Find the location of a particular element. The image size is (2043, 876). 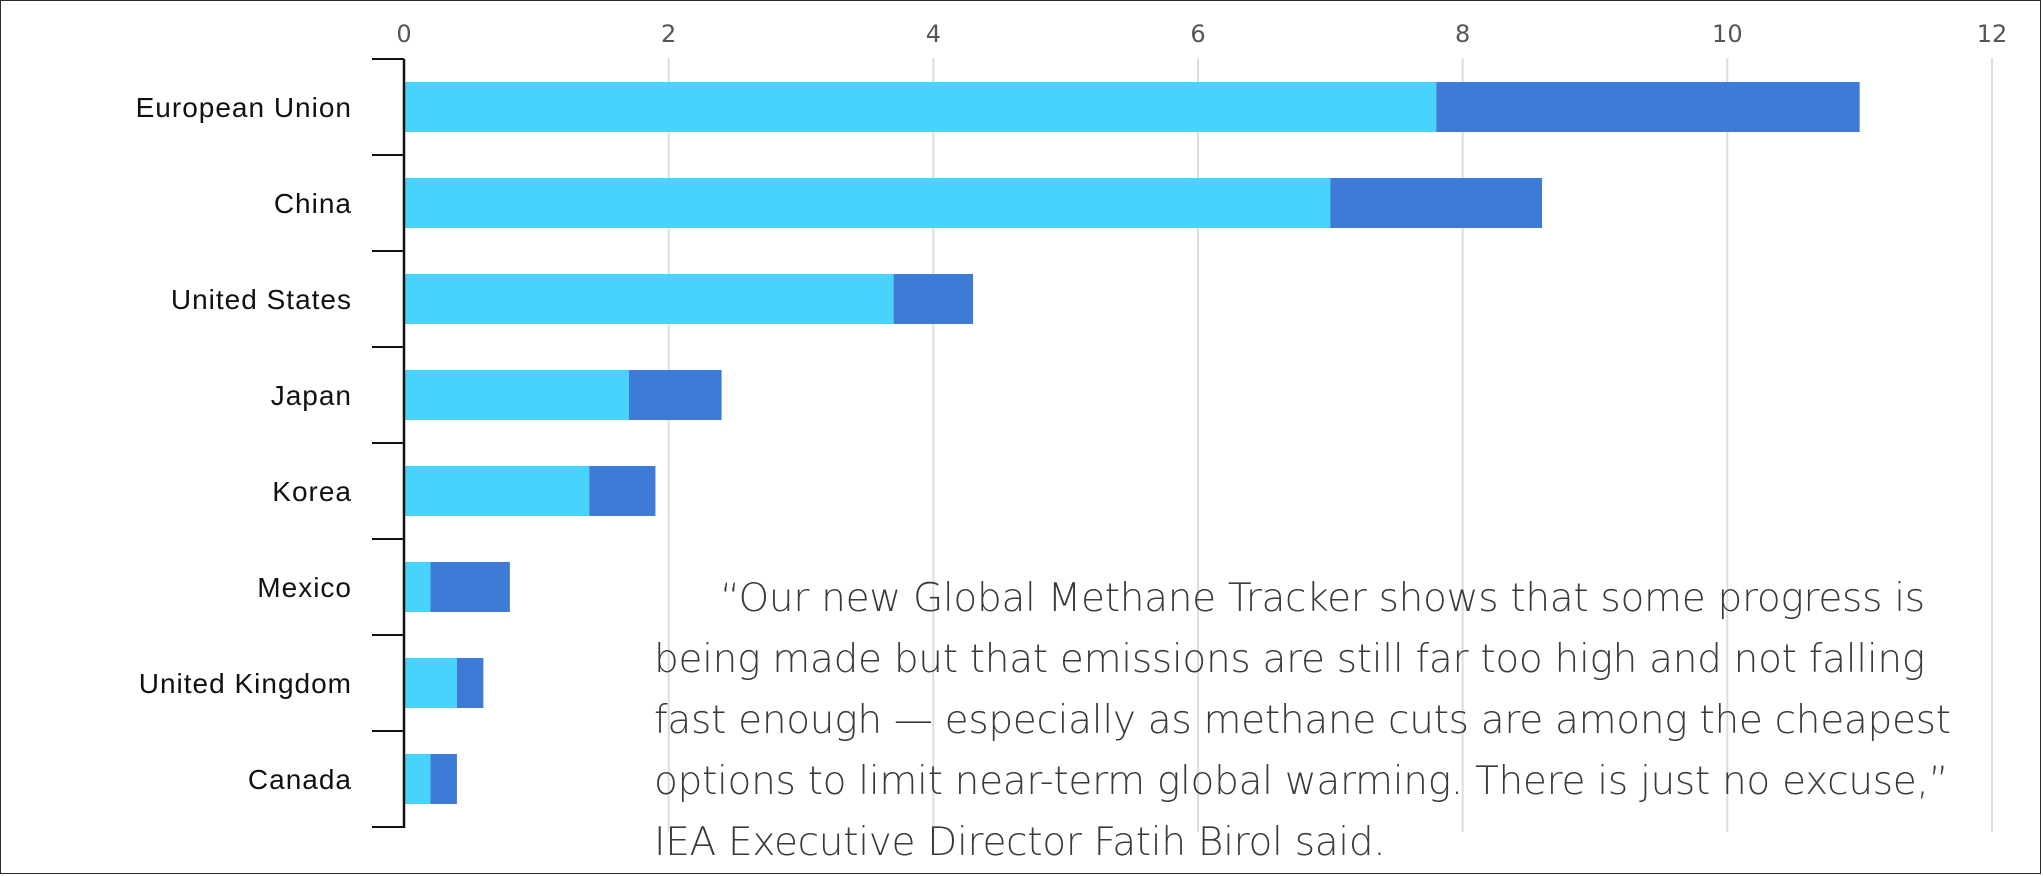

x-tick-label: 12 is located at coordinates (1992, 34).